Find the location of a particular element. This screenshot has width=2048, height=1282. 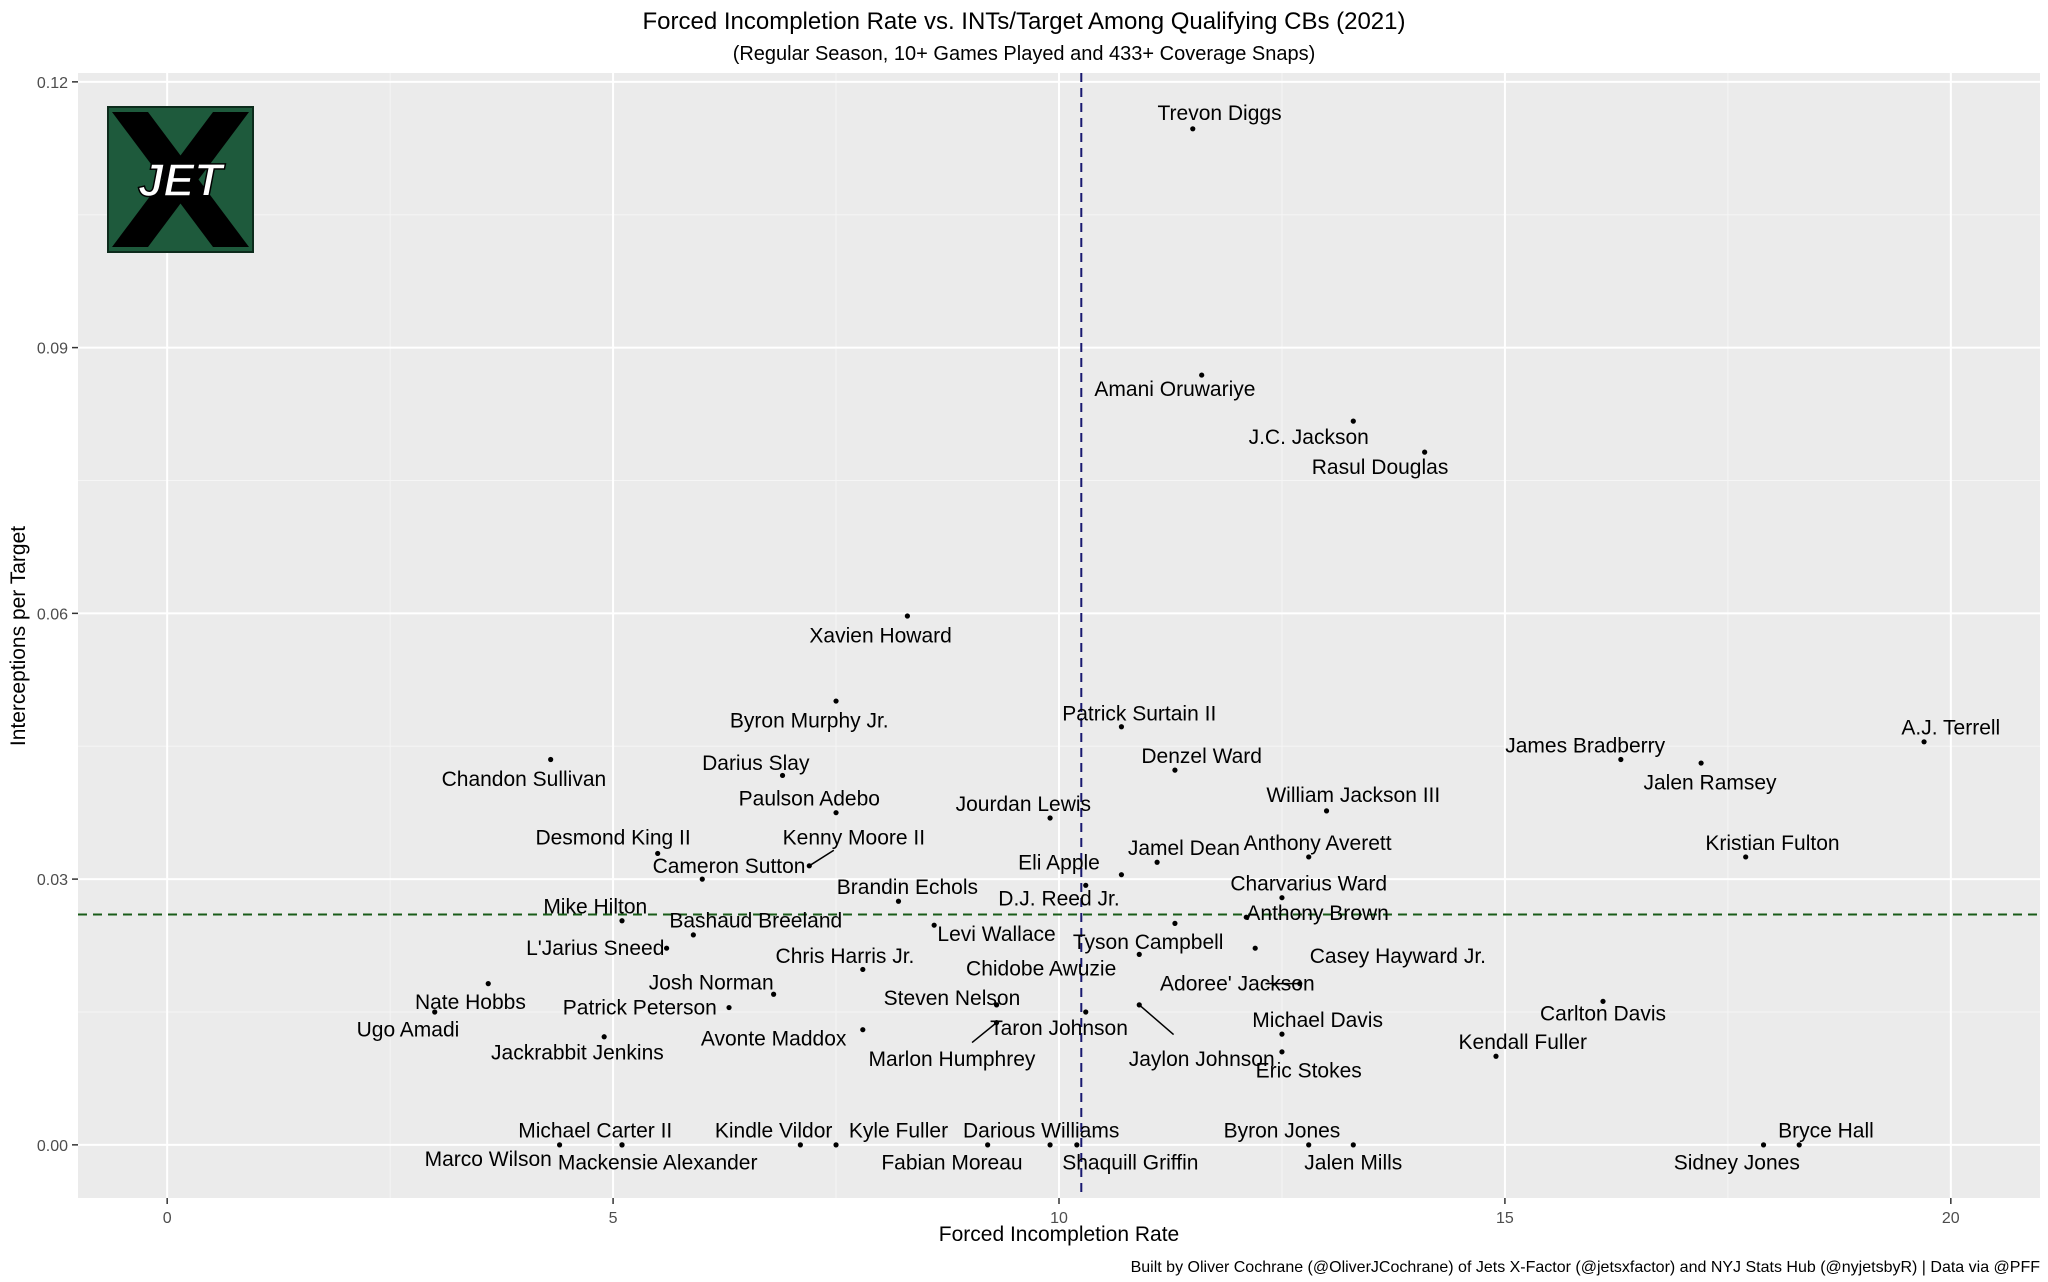

point-darius-slay is located at coordinates (782, 775).